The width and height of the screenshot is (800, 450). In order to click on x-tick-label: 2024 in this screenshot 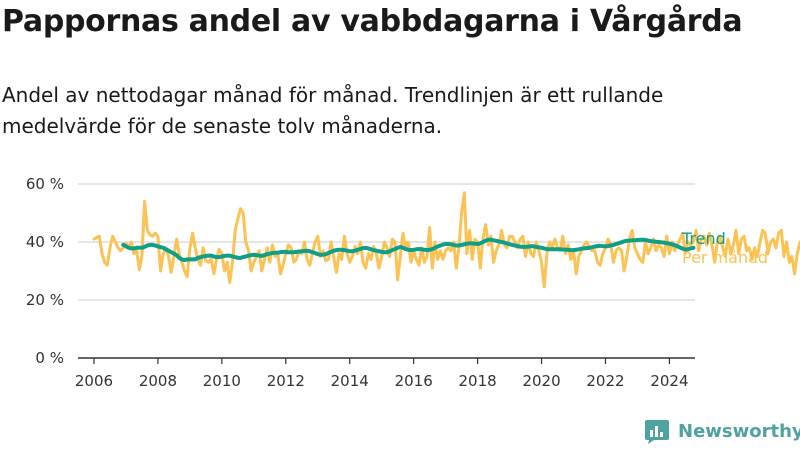, I will do `click(669, 381)`.